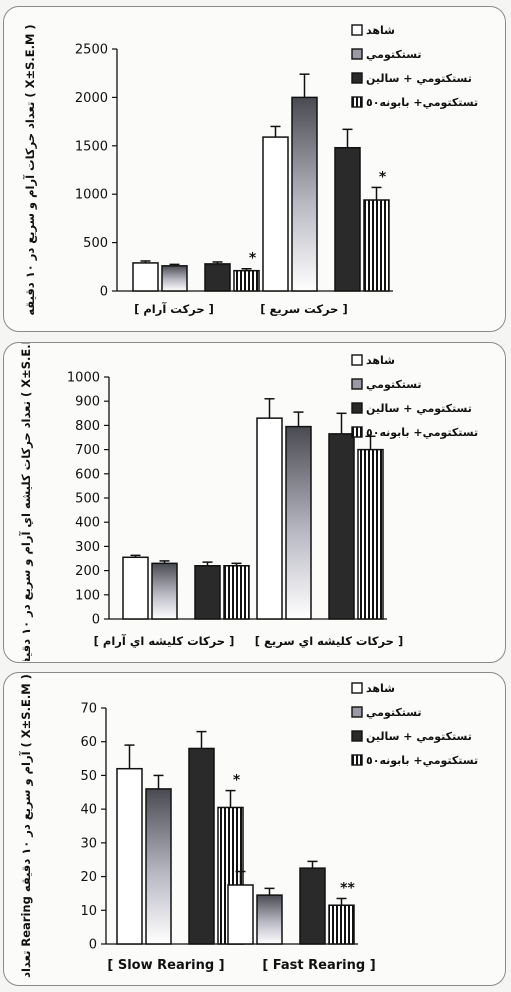  I want to click on y-tick-label: 2000, so click(91, 98).